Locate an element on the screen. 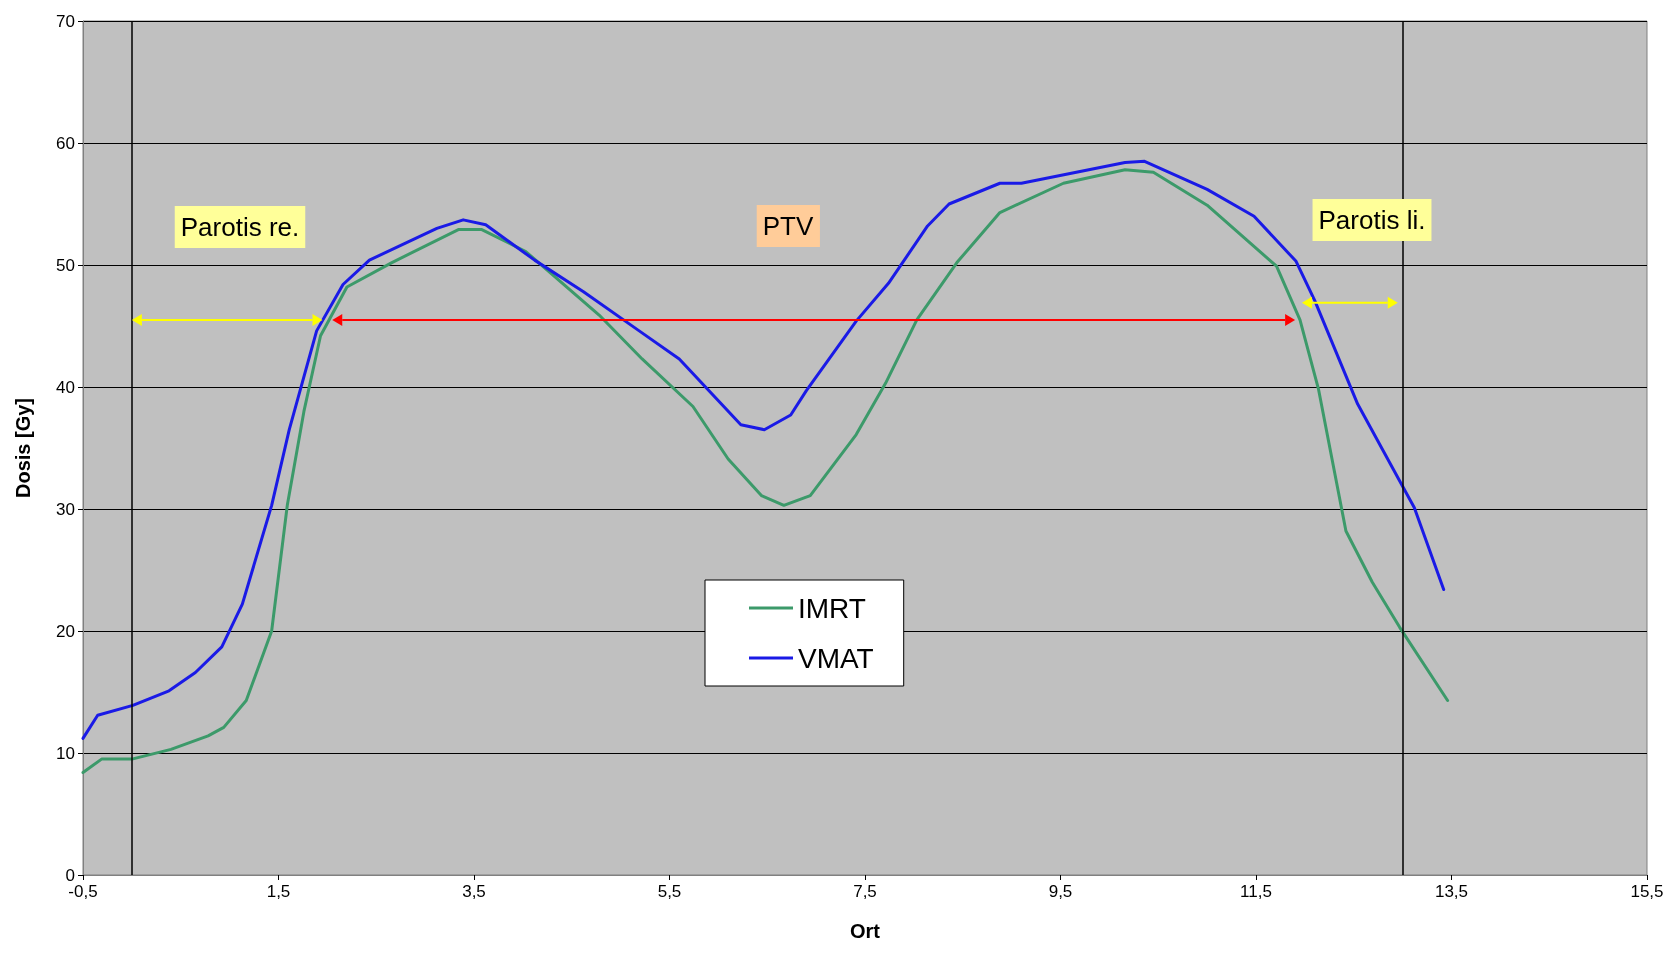  legend-label: VMAT is located at coordinates (836, 658).